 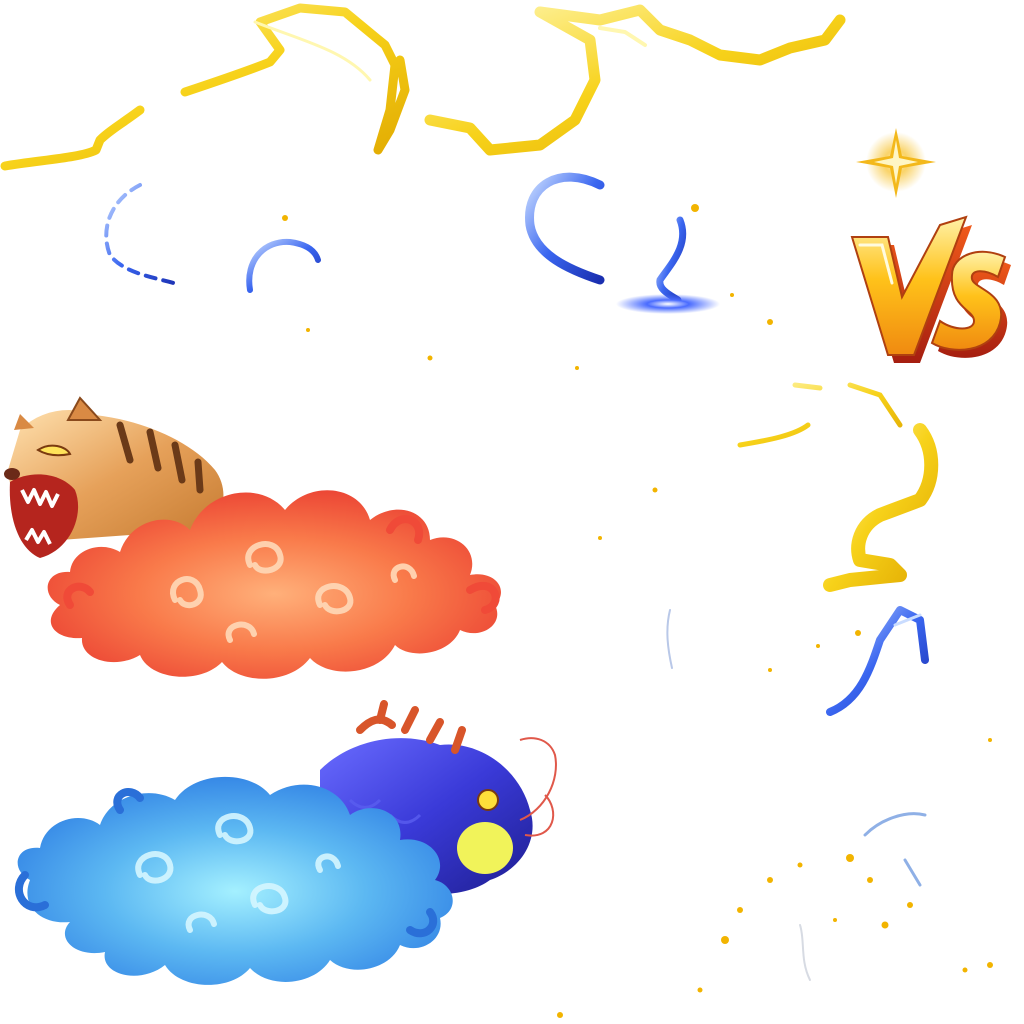 What do you see at coordinates (668, 304) in the screenshot?
I see `blue-impact-puddle` at bounding box center [668, 304].